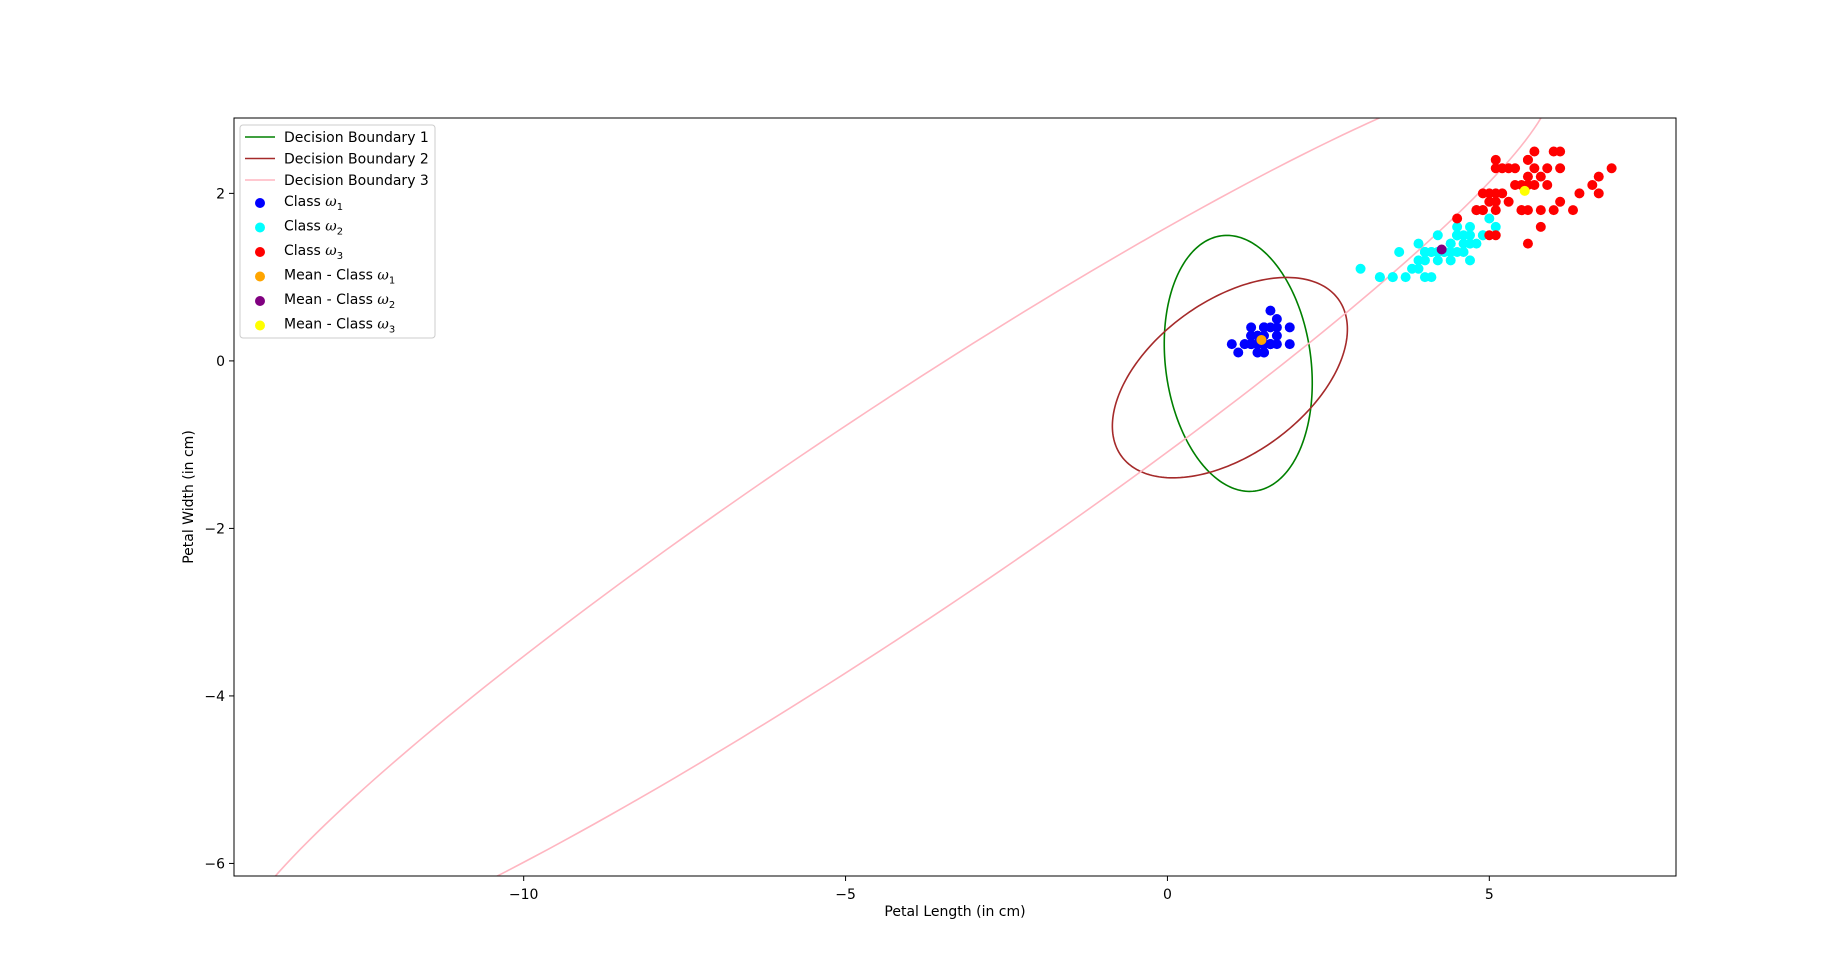 This screenshot has width=1848, height=977. Describe the element at coordinates (1167, 895) in the screenshot. I see `x-tick-label: 0` at that location.